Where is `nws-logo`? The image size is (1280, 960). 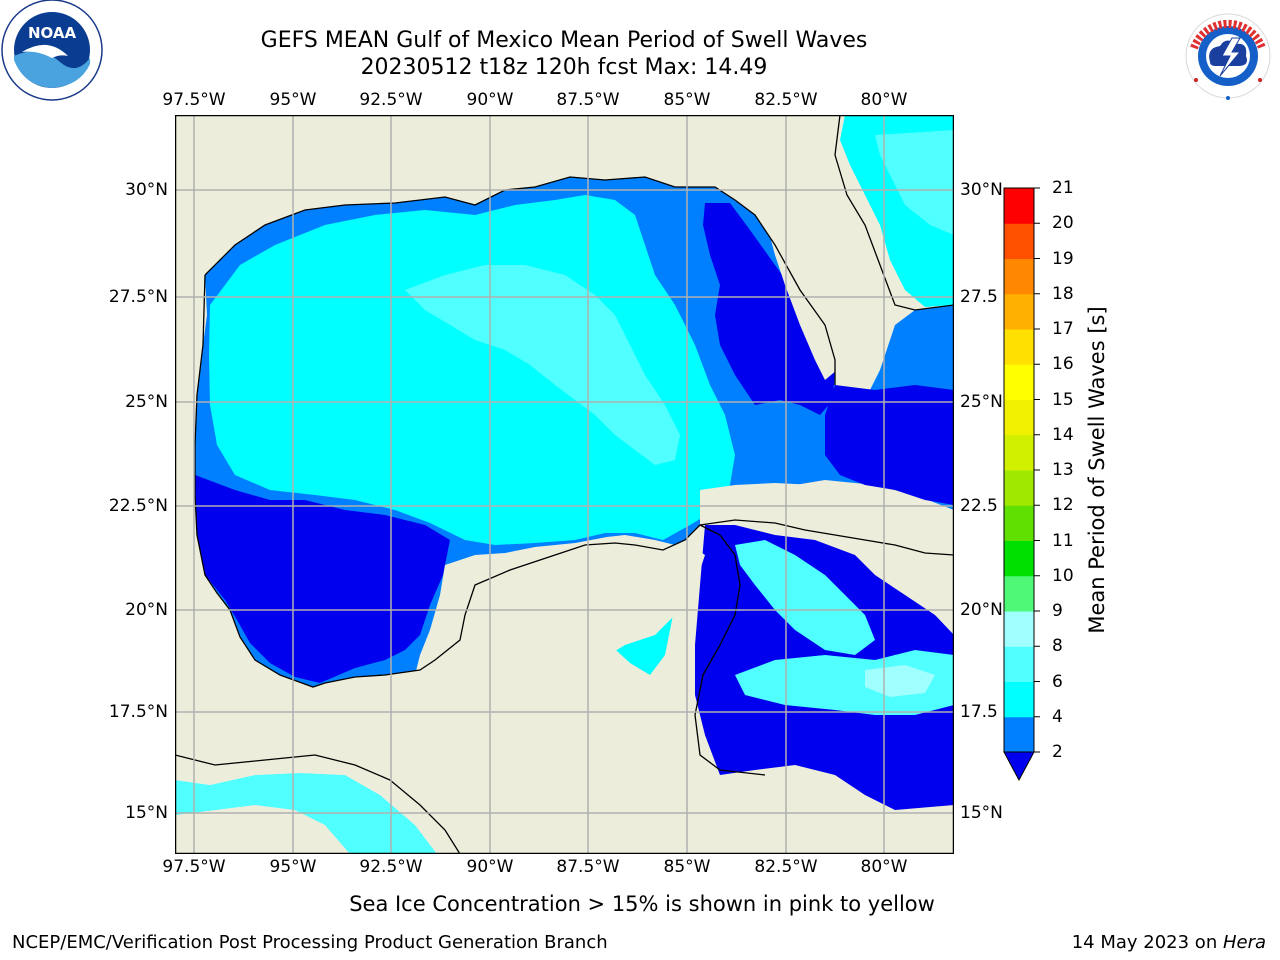
nws-logo is located at coordinates (1226, 55).